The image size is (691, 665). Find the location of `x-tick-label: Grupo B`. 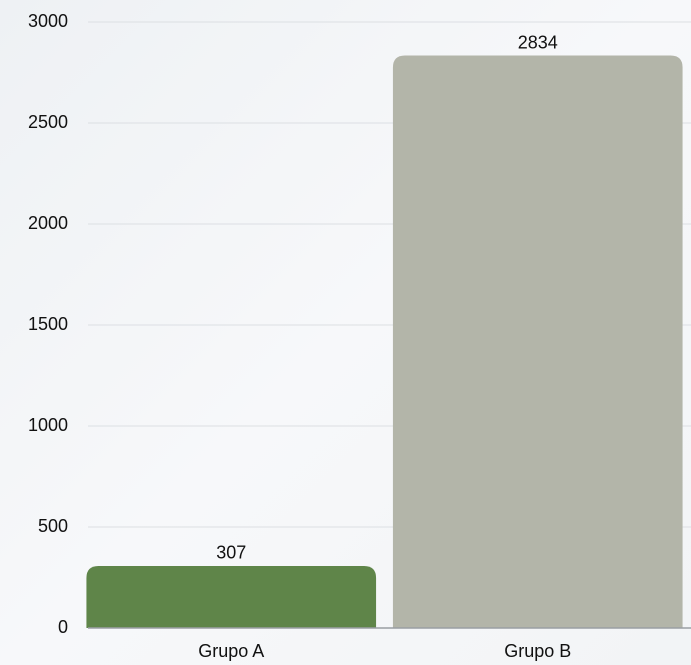

x-tick-label: Grupo B is located at coordinates (537, 651).